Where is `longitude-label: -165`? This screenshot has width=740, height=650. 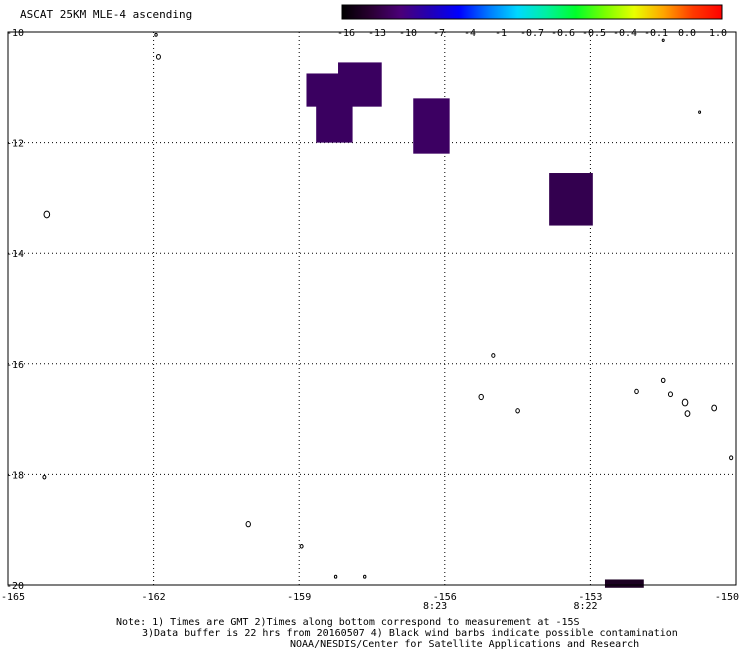
longitude-label: -165 is located at coordinates (13, 597).